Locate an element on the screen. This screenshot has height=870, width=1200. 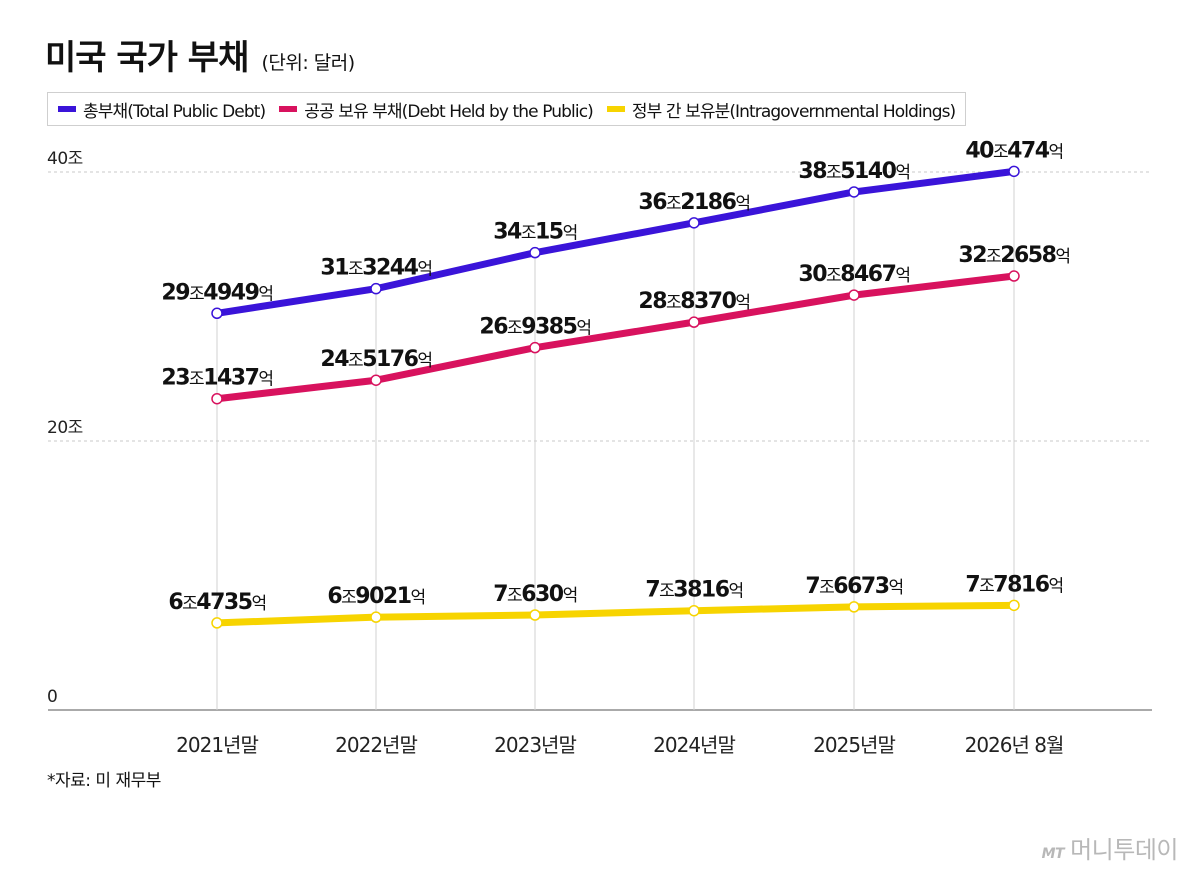
legend-label: 총부채(Total Public Debt) is located at coordinates (174, 111).